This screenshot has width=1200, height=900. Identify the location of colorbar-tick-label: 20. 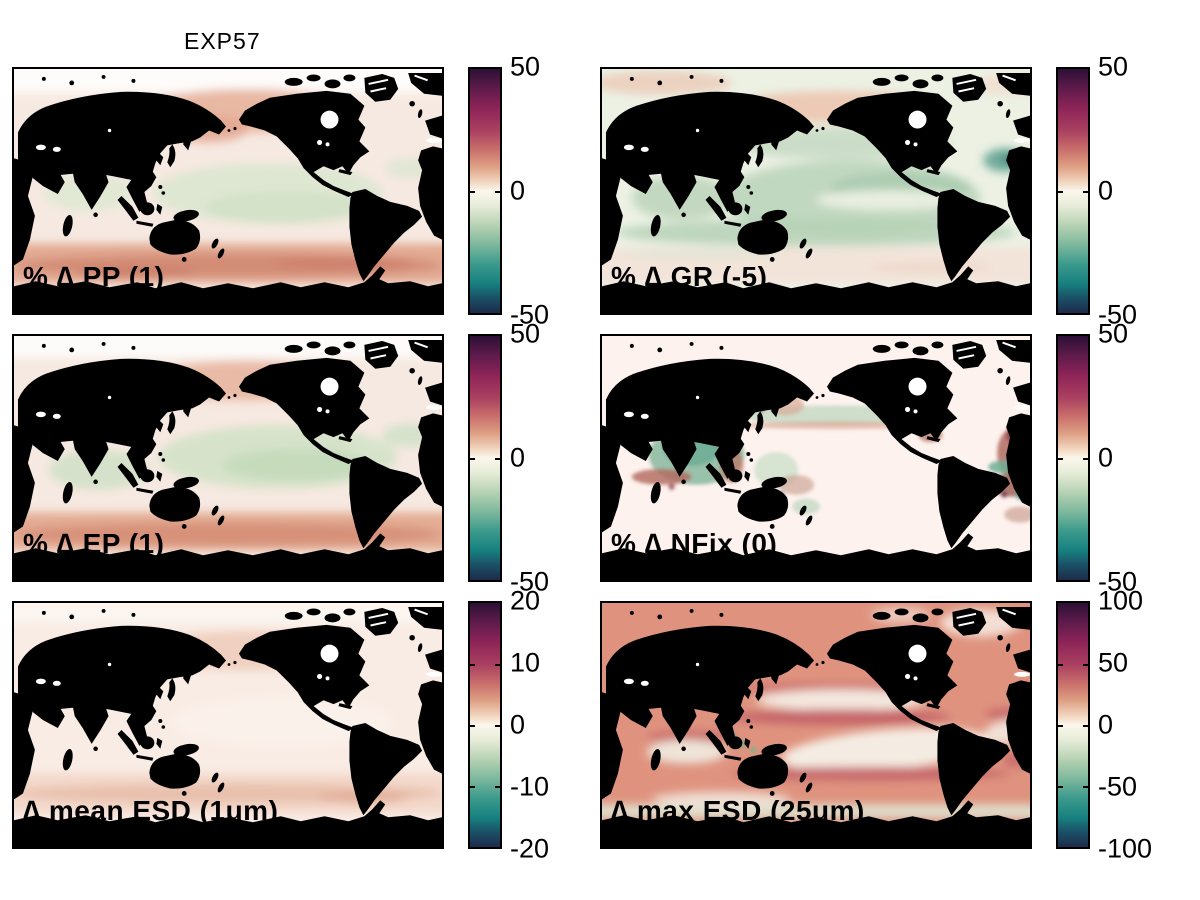
(525, 600).